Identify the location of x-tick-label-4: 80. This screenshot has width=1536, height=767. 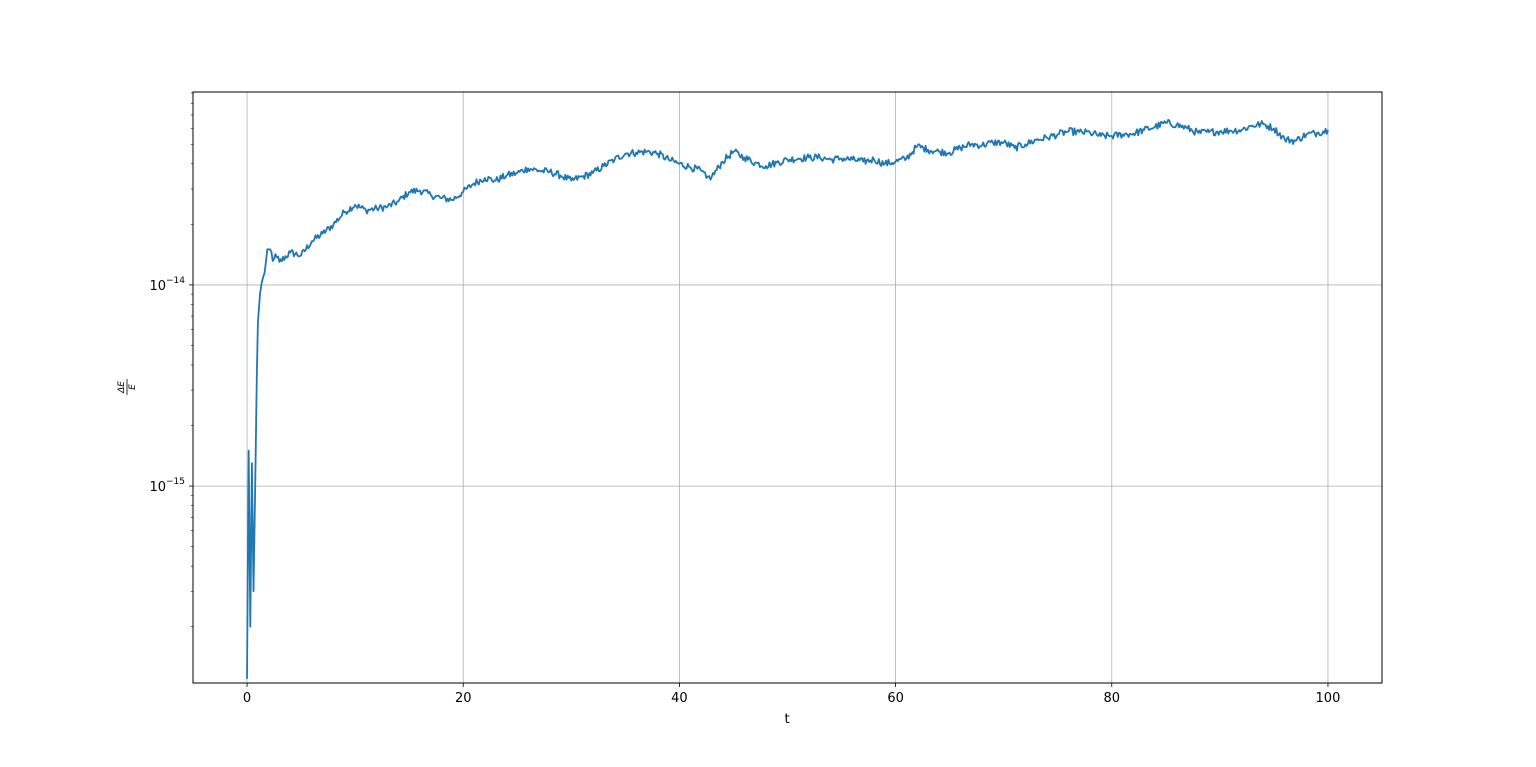
(1111, 698).